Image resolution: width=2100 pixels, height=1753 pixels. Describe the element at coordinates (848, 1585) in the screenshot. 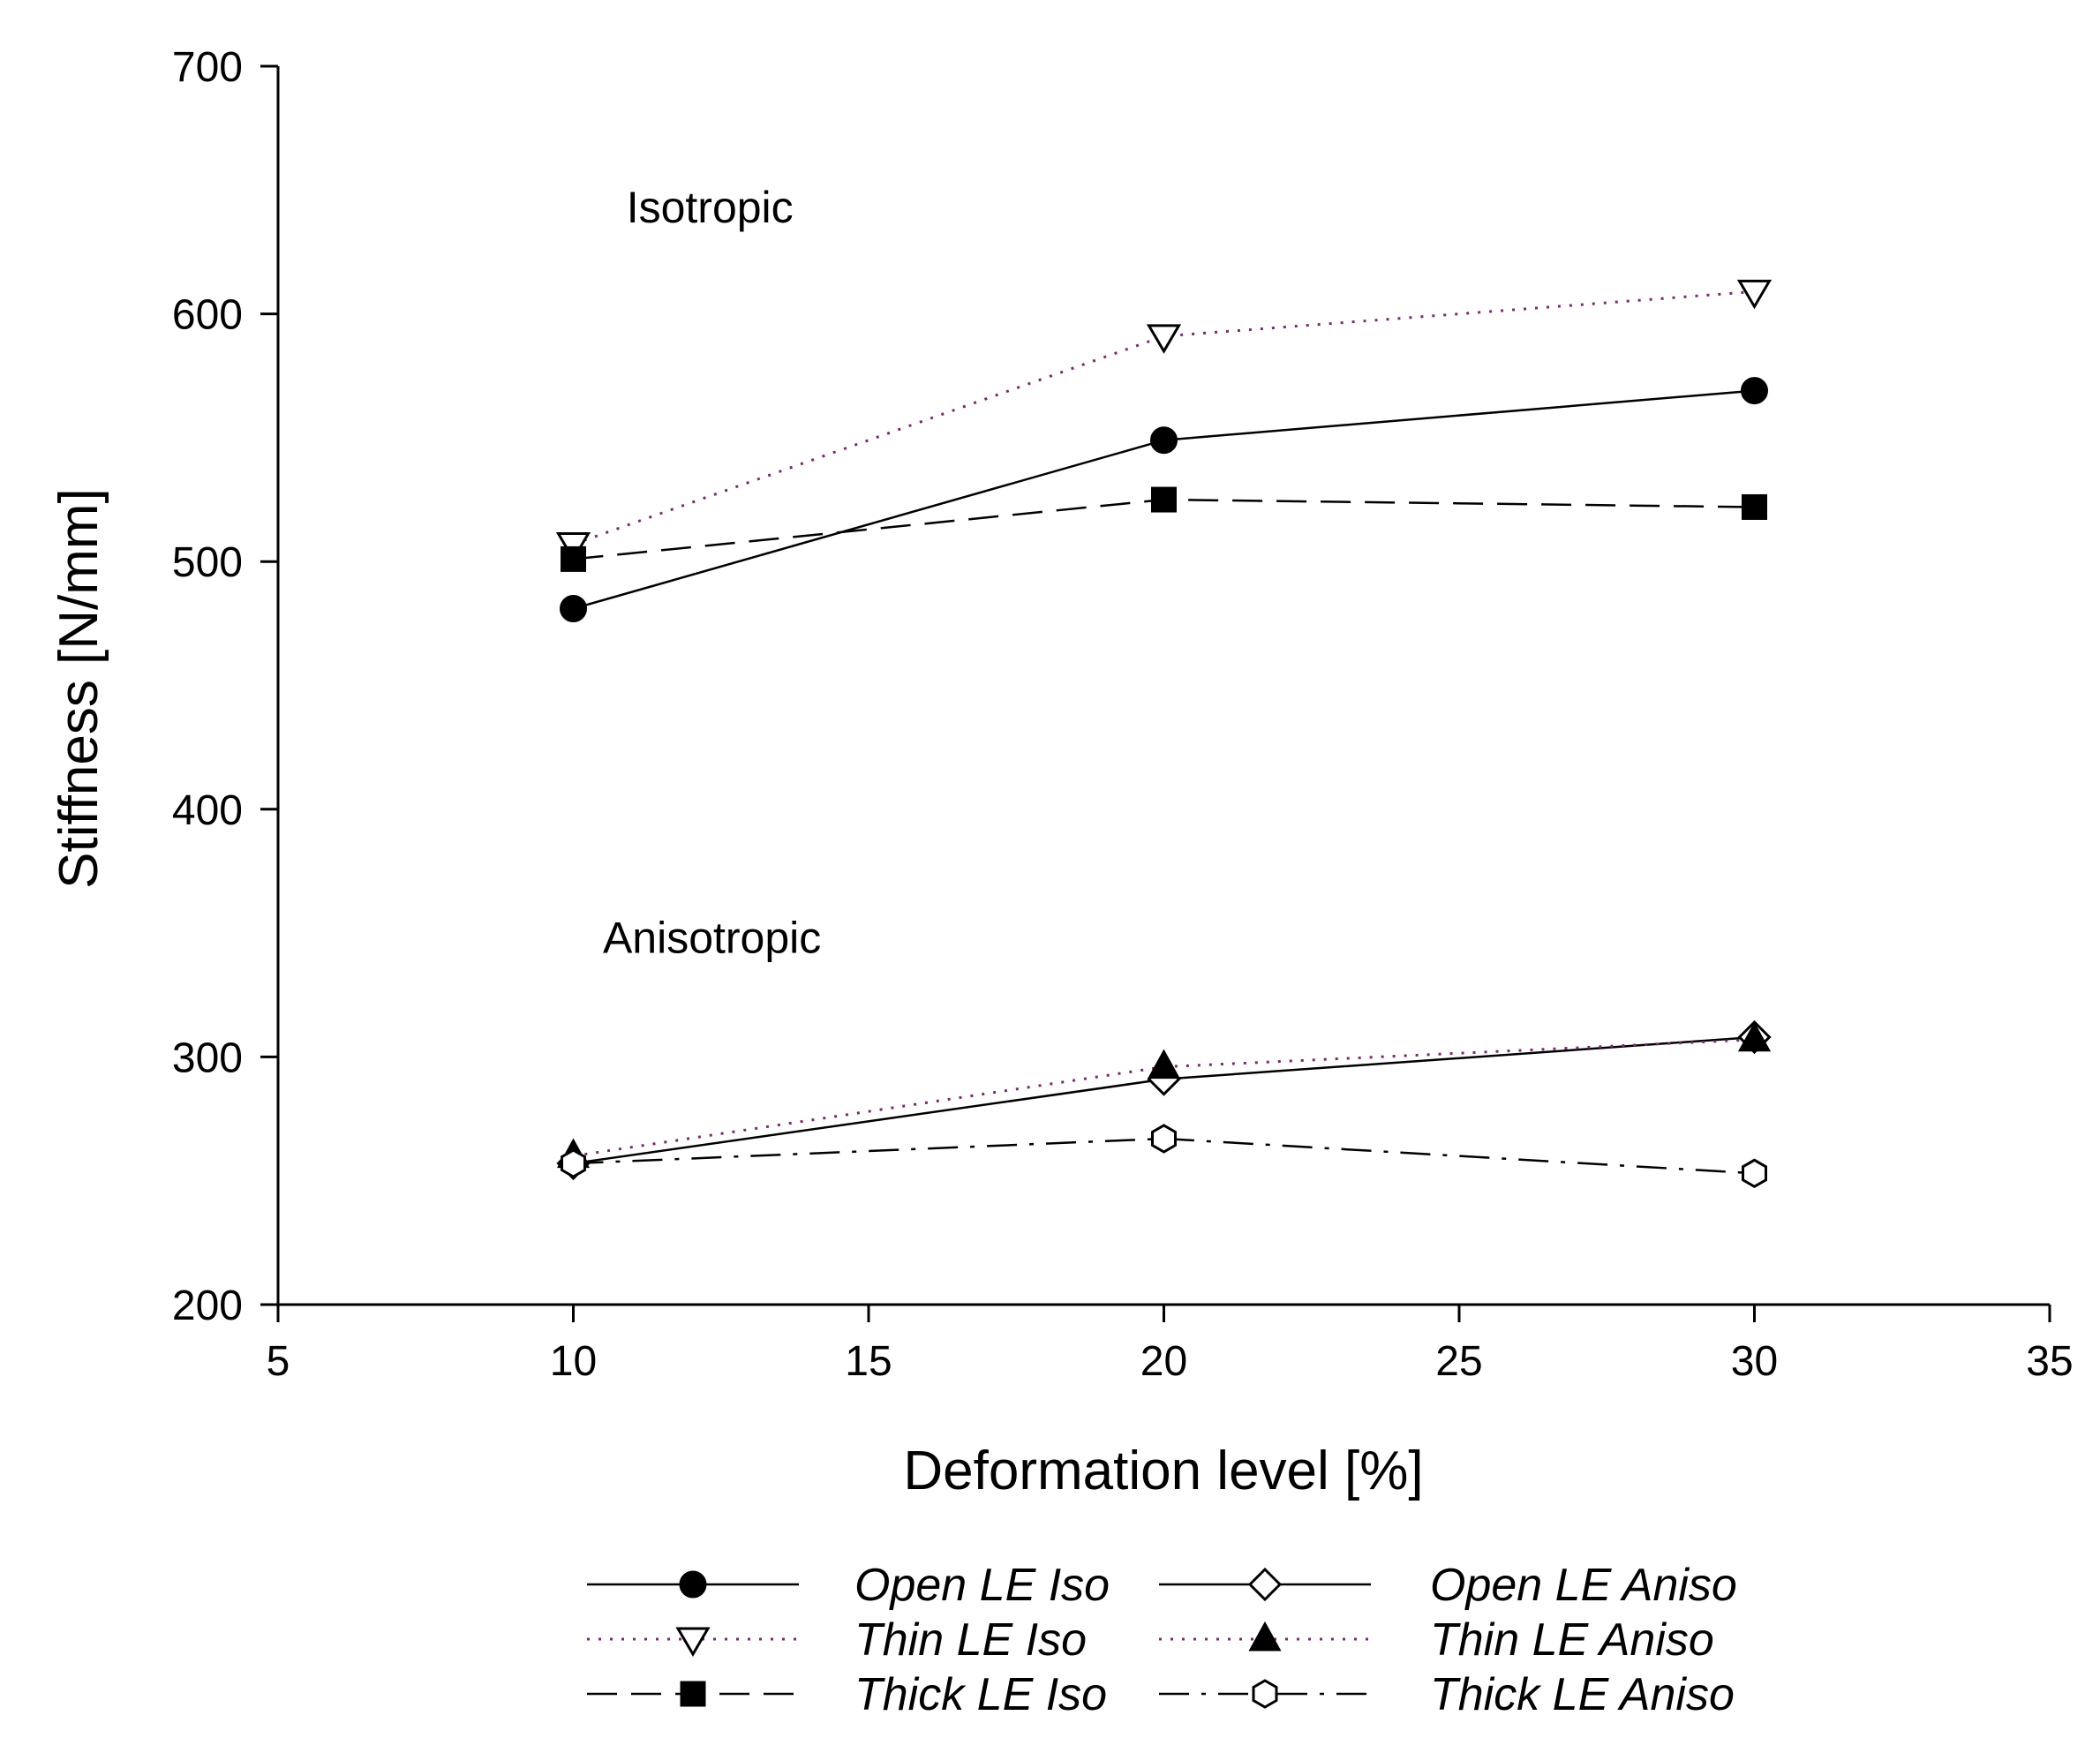

I see `legend-item-open-le-iso: Open LE Iso` at that location.